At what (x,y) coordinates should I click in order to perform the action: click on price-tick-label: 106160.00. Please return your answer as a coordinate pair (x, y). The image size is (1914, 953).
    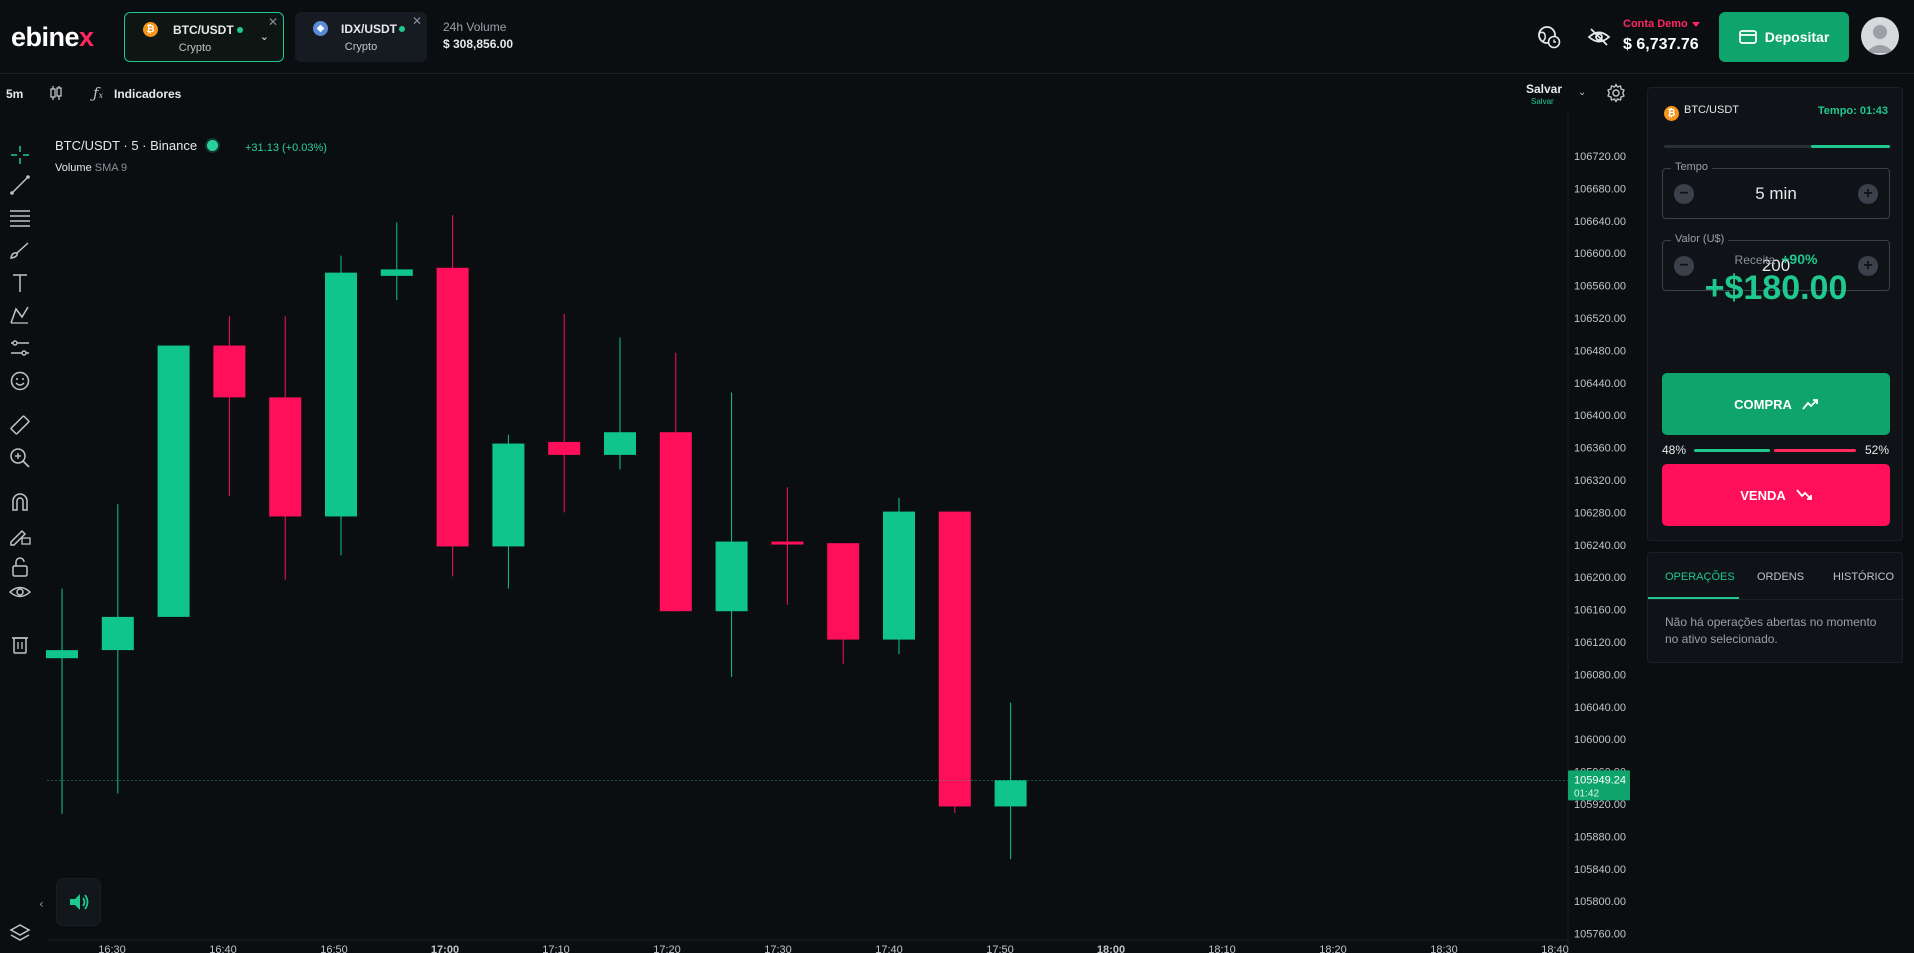
    Looking at the image, I should click on (1600, 611).